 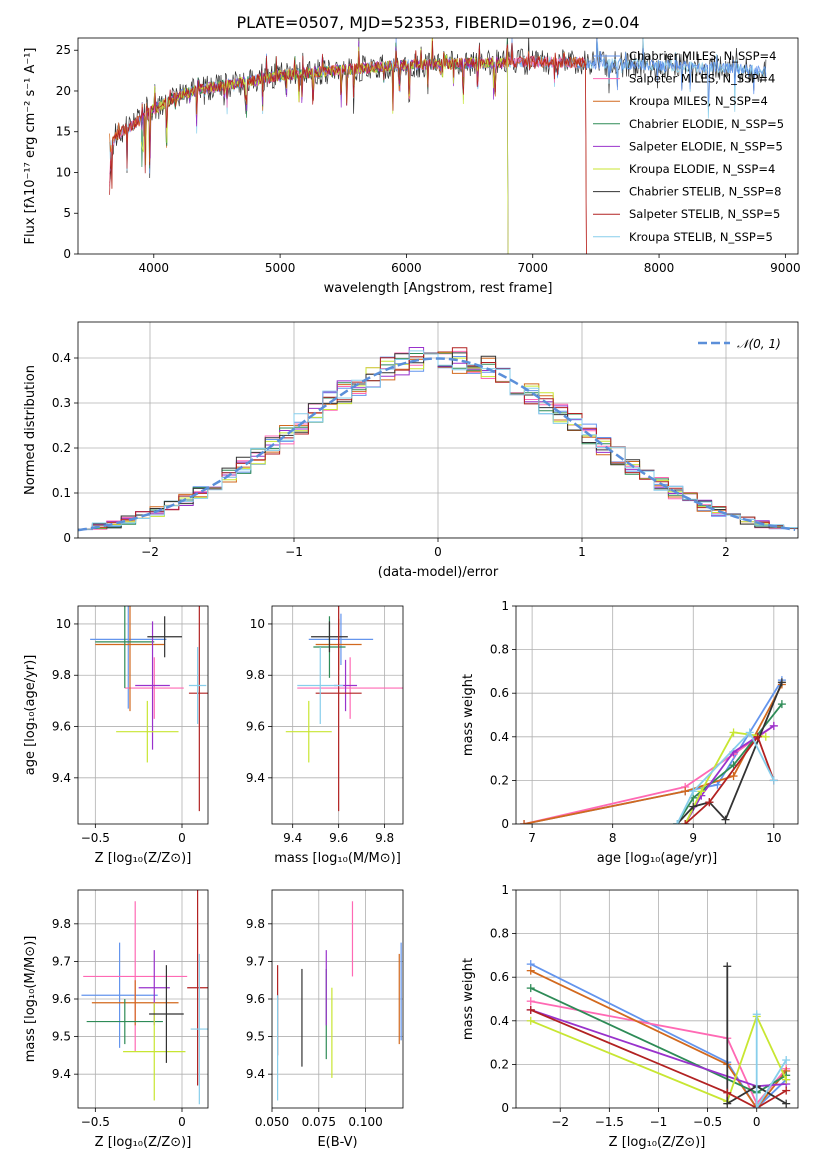 I want to click on mass-vs-extinction-panel: 0.050 0.075 0.100 9.4 9.5 9.6 9.7 9.8 E(B-V), so click(x=325, y=1019).